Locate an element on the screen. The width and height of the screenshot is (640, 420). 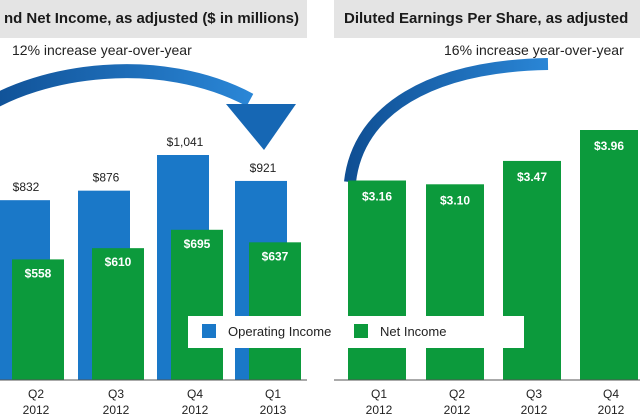
legend-label-net: Net Income is located at coordinates (413, 331).